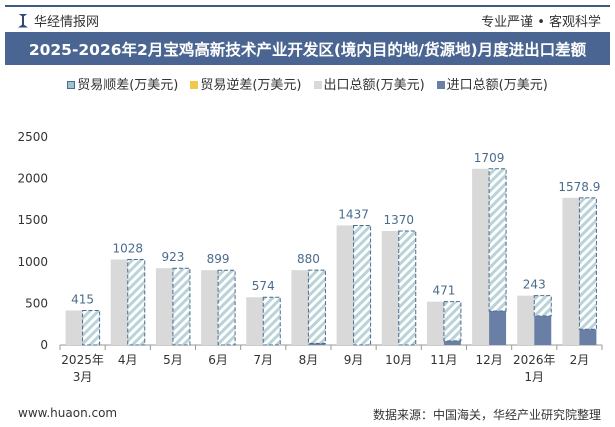 This screenshot has height=427, width=615. Describe the element at coordinates (443, 360) in the screenshot. I see `x-tick-label: 11月` at that location.